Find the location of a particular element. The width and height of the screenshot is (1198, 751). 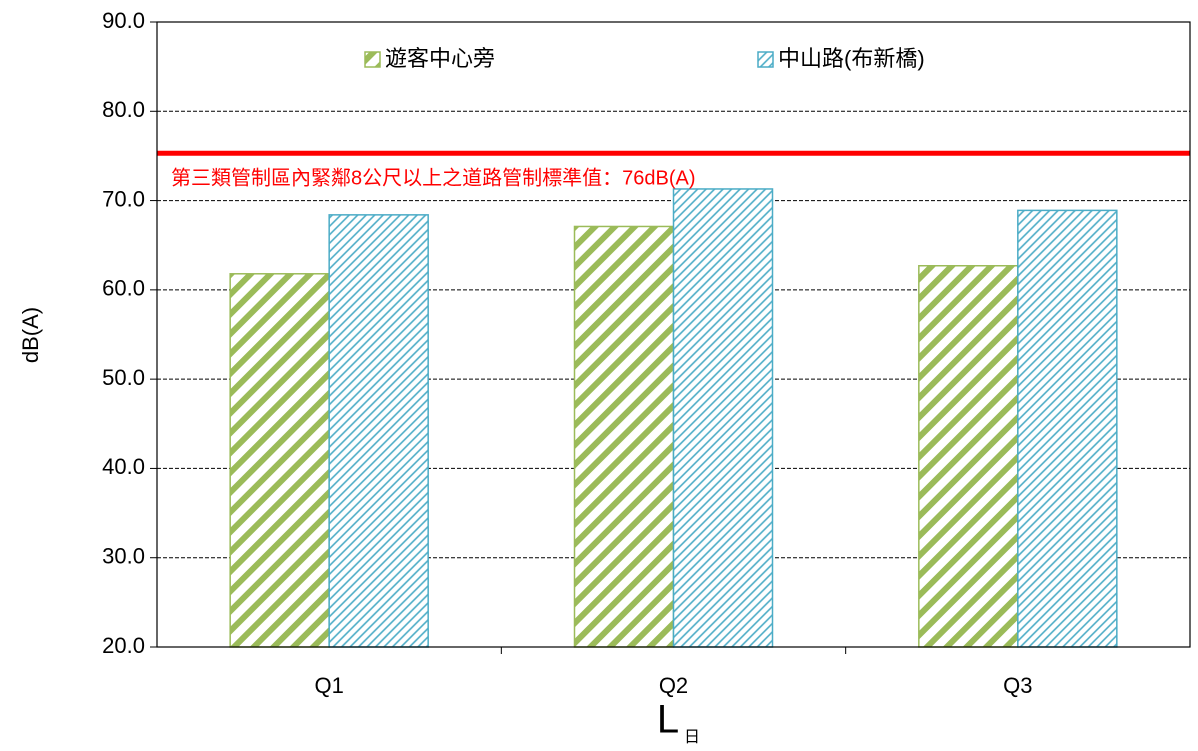

y-tick-label: 30.0 is located at coordinates (123, 556).